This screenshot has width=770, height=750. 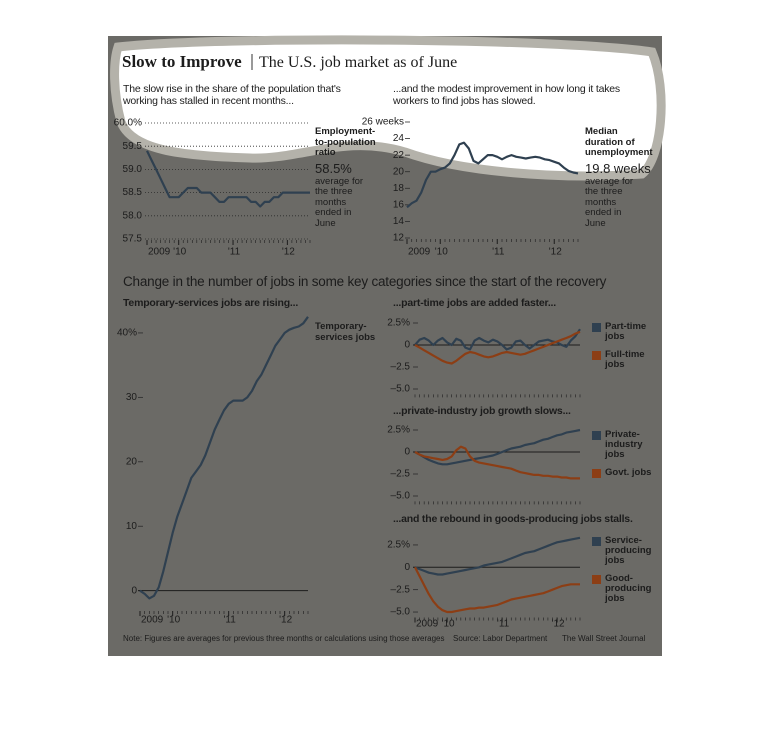 I want to click on y-tick-label: 59.0, so click(x=133, y=169).